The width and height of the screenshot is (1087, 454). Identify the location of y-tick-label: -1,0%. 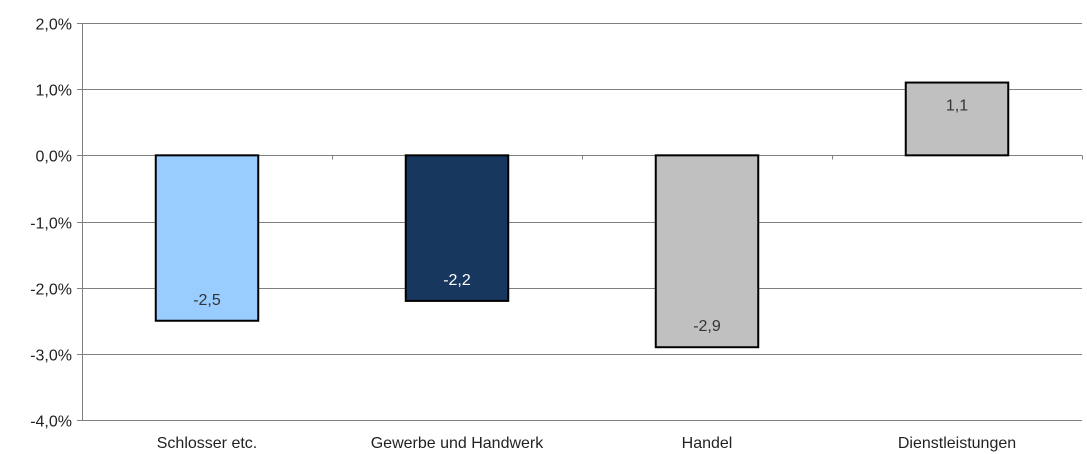
(51, 224).